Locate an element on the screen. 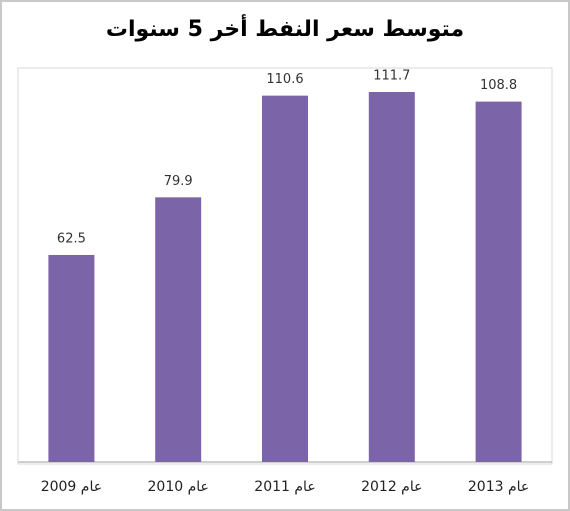 The height and width of the screenshot is (511, 570). x-tick-label: عام 2009 is located at coordinates (71, 487).